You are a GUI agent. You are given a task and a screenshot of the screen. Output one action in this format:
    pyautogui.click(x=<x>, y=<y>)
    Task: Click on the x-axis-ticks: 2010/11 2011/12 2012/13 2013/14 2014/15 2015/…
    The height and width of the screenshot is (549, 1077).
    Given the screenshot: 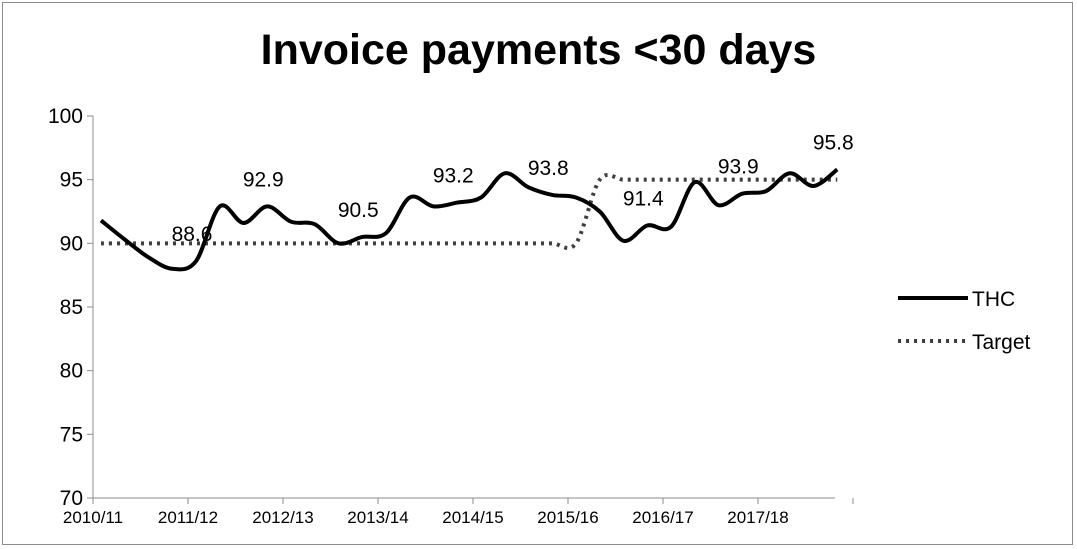 What is the action you would take?
    pyautogui.click(x=458, y=512)
    